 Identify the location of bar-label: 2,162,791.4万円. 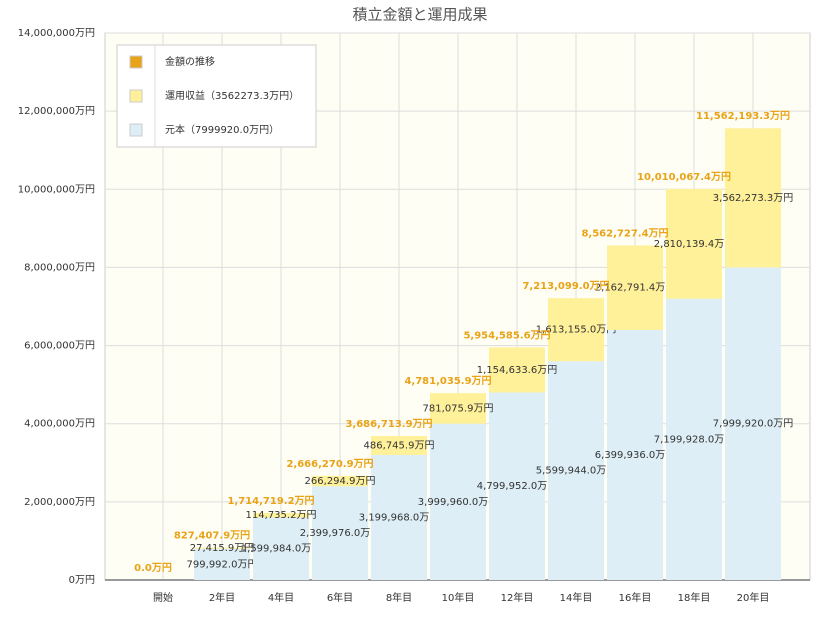
(635, 288).